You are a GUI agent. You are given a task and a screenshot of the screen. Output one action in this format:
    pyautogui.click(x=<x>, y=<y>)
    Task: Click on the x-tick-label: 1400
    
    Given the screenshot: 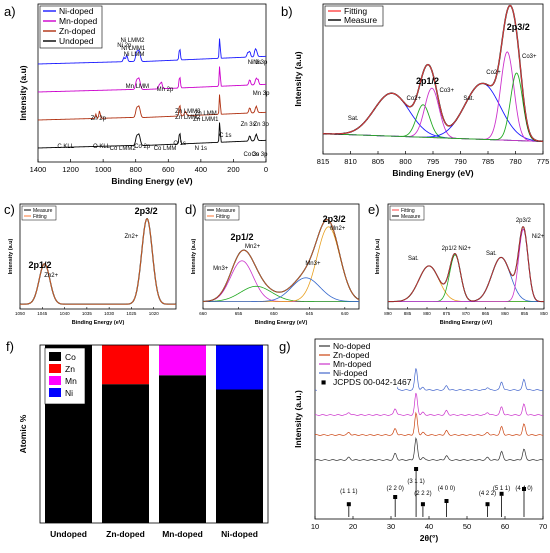 What is the action you would take?
    pyautogui.click(x=38, y=169)
    